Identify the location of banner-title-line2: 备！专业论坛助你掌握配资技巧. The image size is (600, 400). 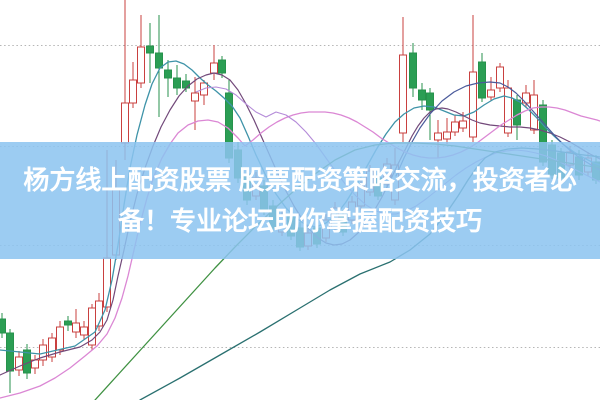
(299, 220).